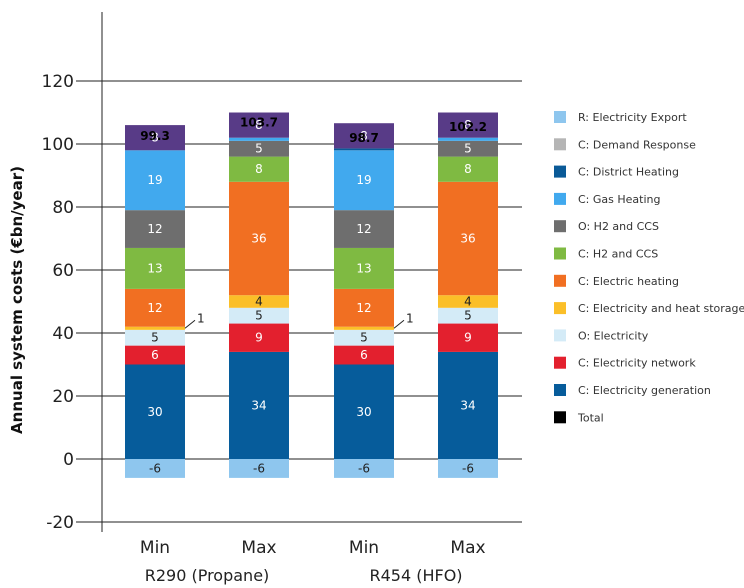  I want to click on y-tick-label: 100, so click(58, 145).